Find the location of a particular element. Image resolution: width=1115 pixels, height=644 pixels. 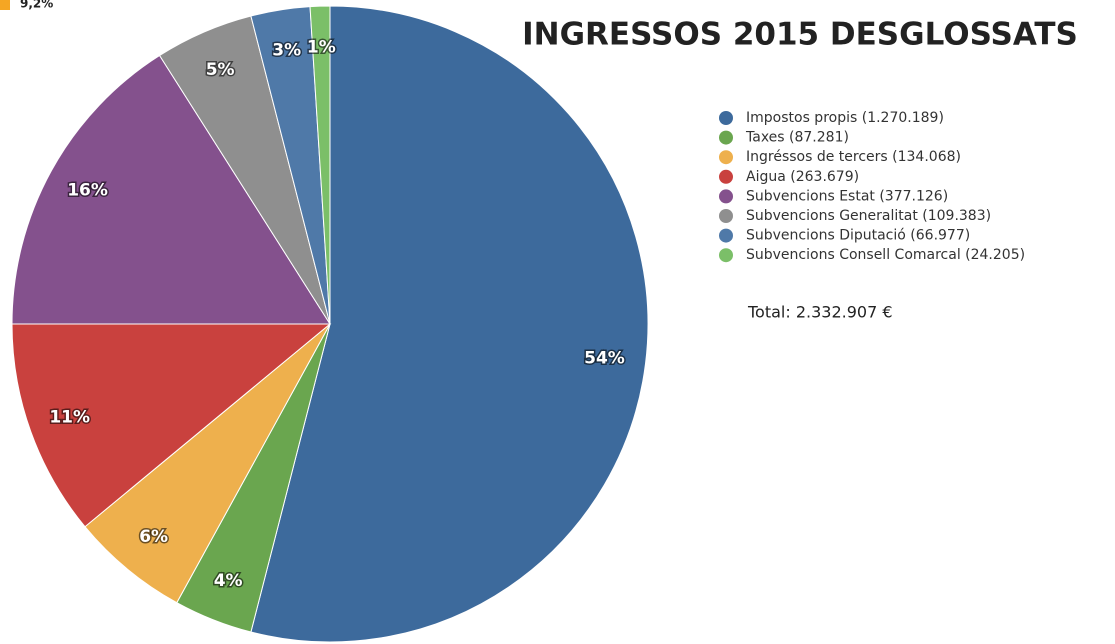

slice-label: 54% is located at coordinates (604, 359).